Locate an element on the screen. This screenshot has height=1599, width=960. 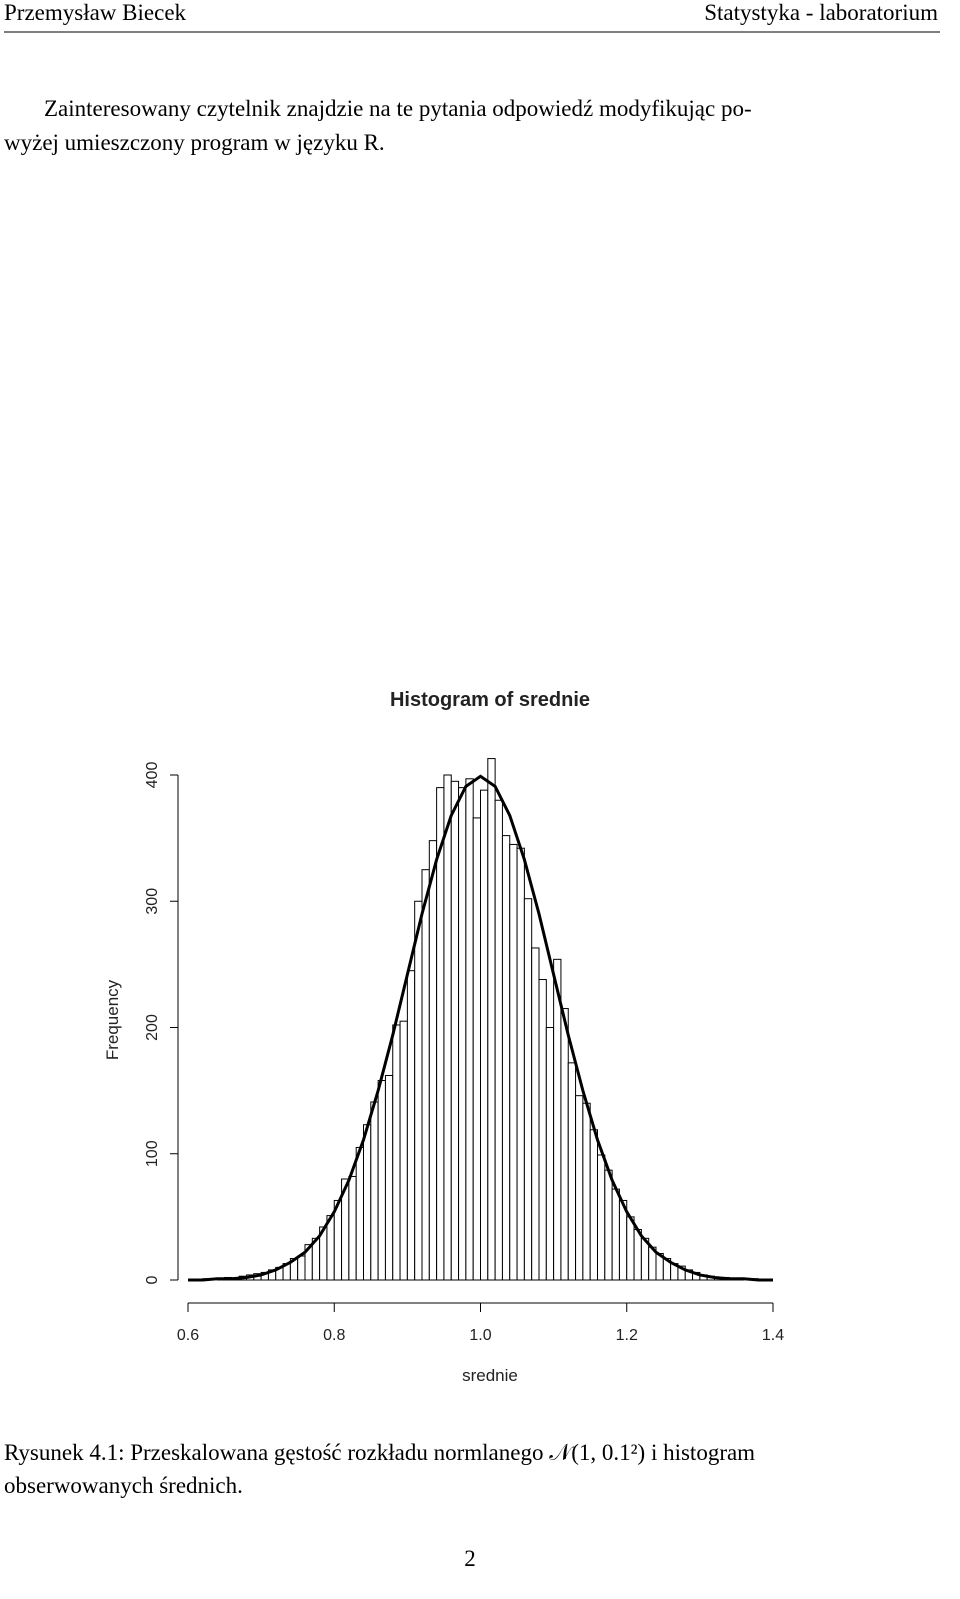
y-tick-label: 100 is located at coordinates (152, 1153).